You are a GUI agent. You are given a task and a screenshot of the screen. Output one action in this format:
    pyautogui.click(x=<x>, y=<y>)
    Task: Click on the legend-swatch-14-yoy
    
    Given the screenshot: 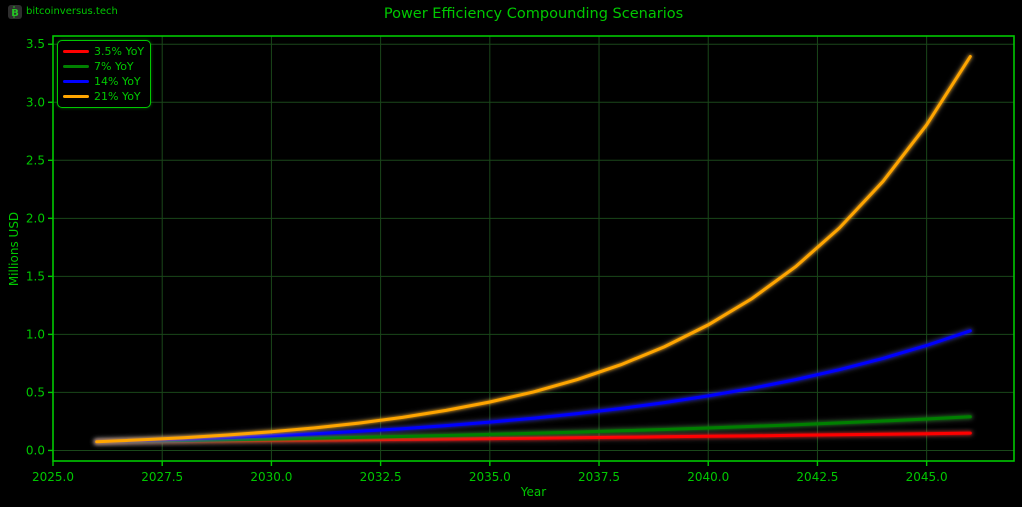 What is the action you would take?
    pyautogui.click(x=76, y=81)
    